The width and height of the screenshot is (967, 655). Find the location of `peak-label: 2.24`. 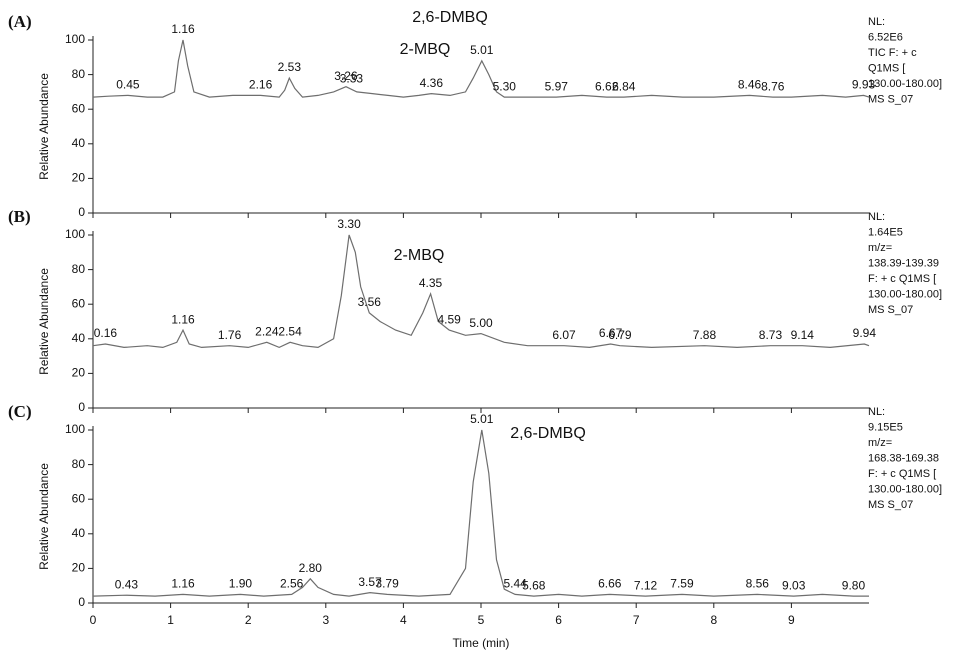

peak-label: 2.24 is located at coordinates (267, 331).